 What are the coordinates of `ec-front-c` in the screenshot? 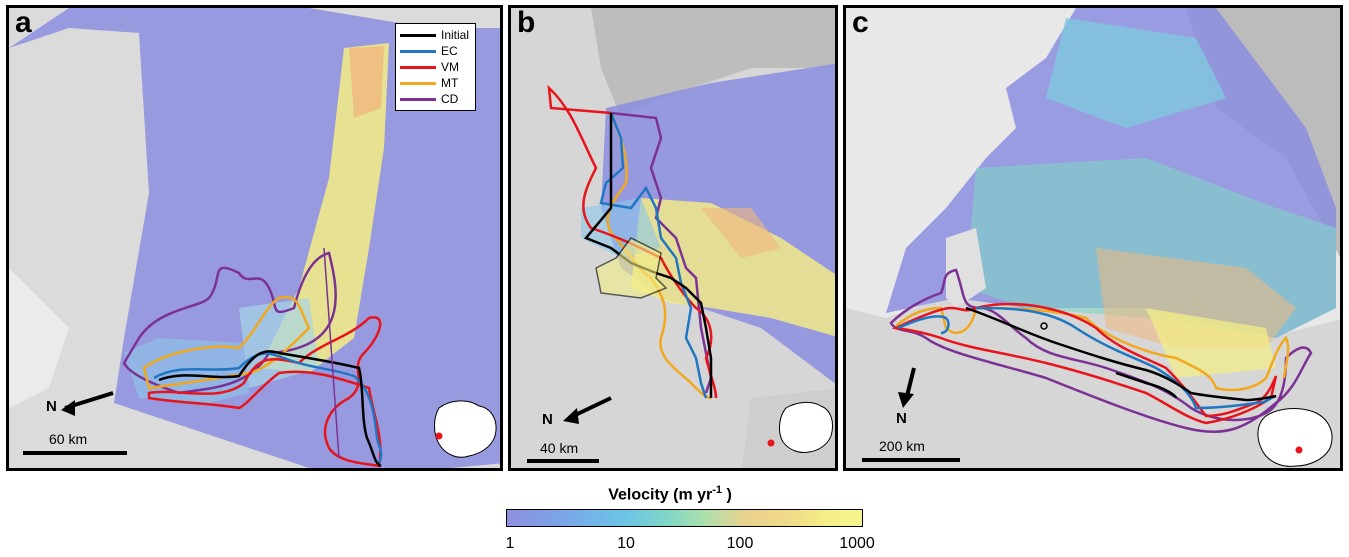 It's located at (1087, 358).